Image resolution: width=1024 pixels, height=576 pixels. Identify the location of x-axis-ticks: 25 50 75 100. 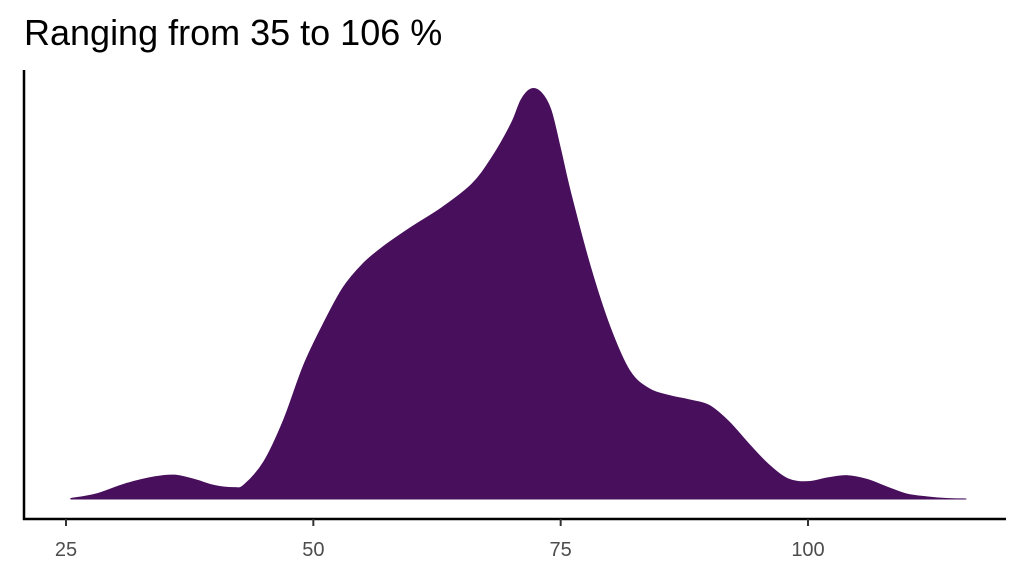
(440, 540).